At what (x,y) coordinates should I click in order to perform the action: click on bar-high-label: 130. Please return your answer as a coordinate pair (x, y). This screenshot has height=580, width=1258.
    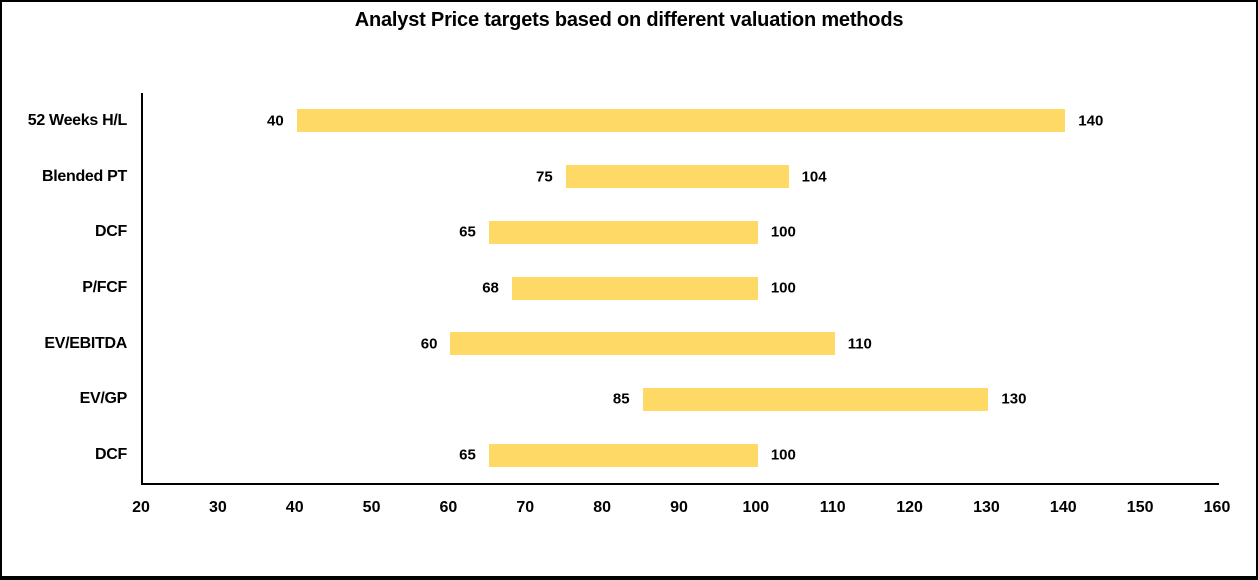
    Looking at the image, I should click on (1014, 399).